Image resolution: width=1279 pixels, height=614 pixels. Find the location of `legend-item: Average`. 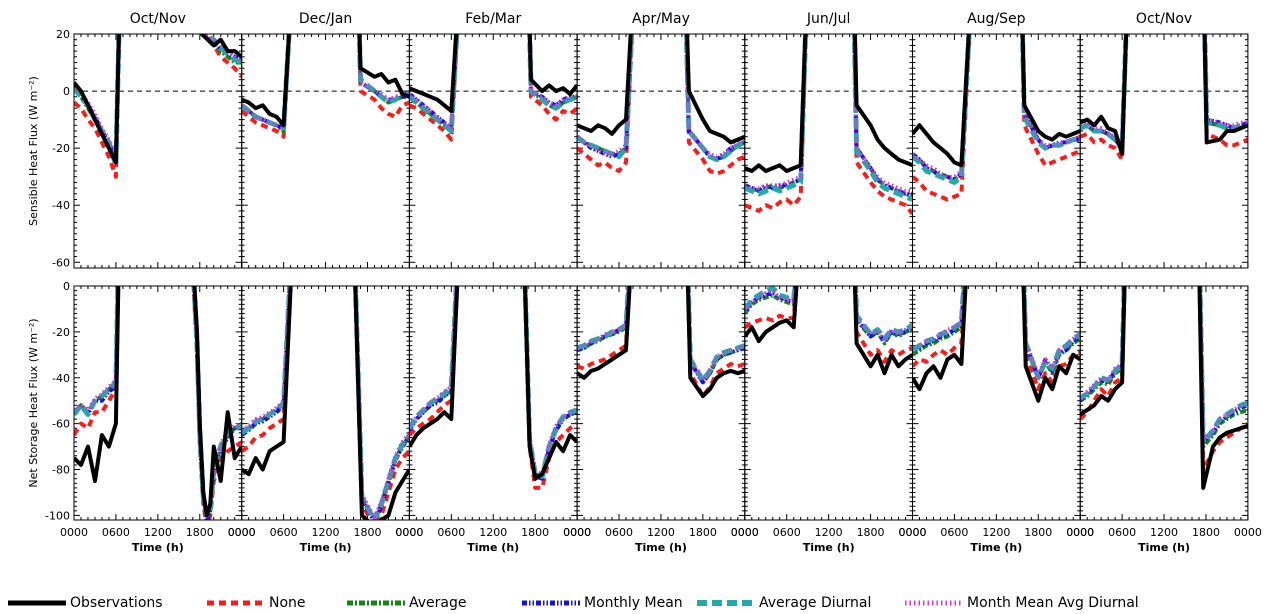

legend-item: Average is located at coordinates (407, 603).